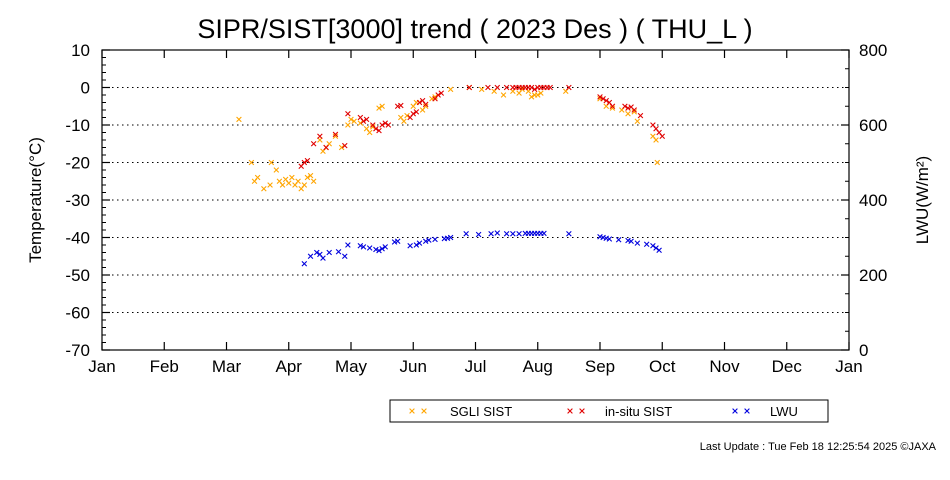 This screenshot has width=950, height=480. Describe the element at coordinates (603, 411) in the screenshot. I see `legend-items: SGLI SIST in-situ SIST LWU` at that location.